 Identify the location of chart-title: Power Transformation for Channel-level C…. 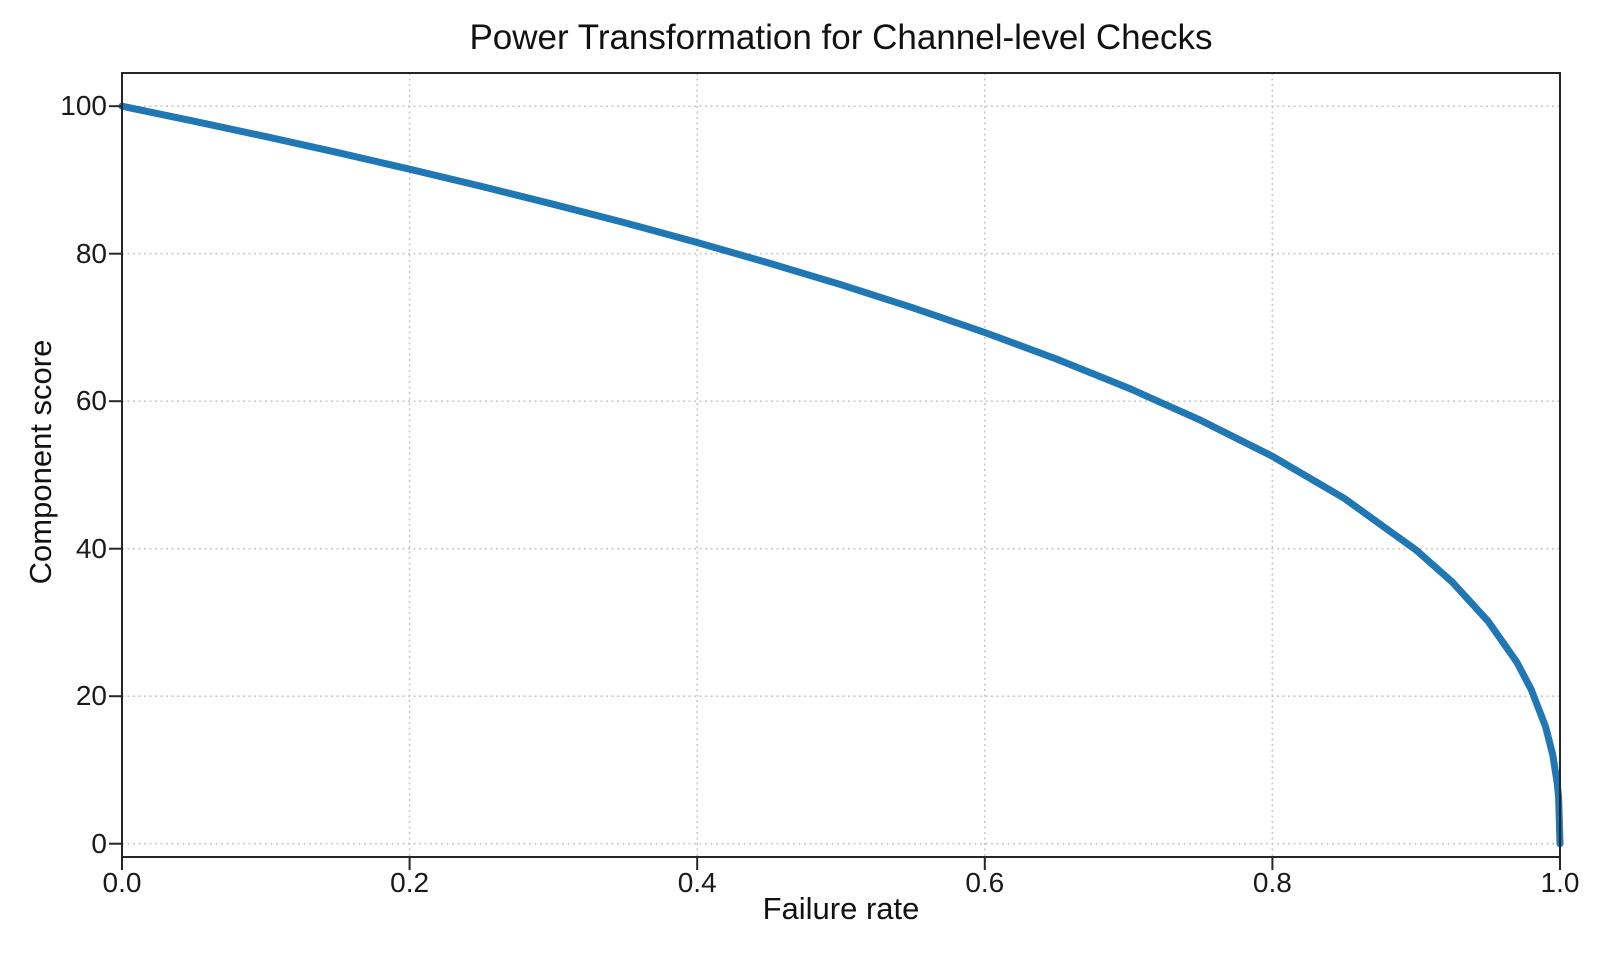
(841, 37).